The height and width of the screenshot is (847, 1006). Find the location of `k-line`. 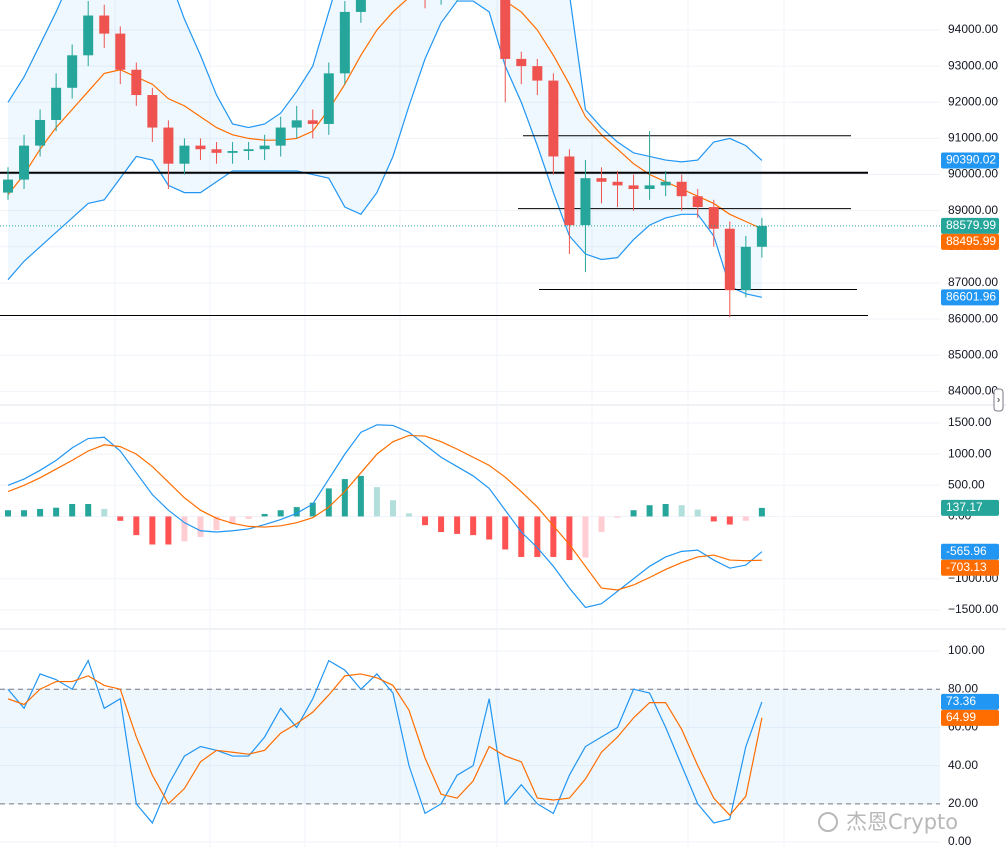

k-line is located at coordinates (385, 742).